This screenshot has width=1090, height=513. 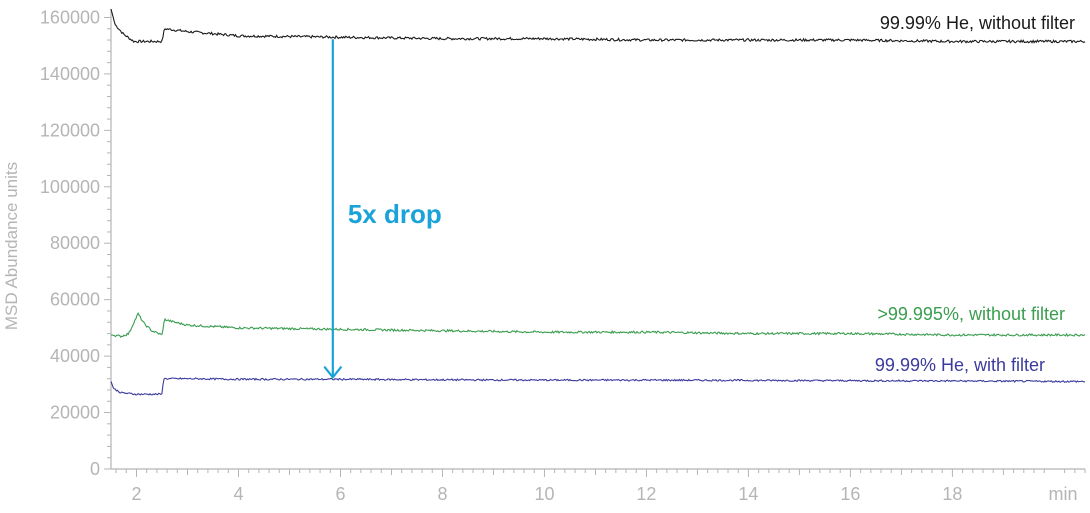 What do you see at coordinates (340, 494) in the screenshot?
I see `x-tick-label: 6` at bounding box center [340, 494].